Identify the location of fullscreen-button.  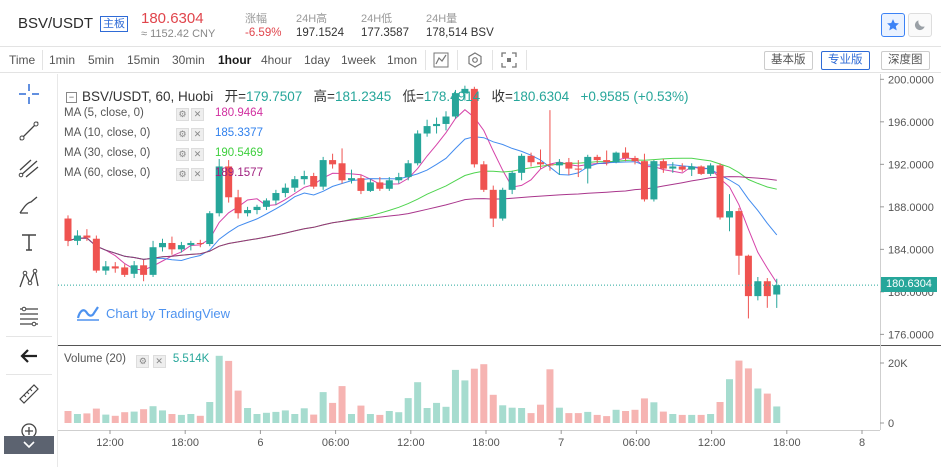
(509, 60).